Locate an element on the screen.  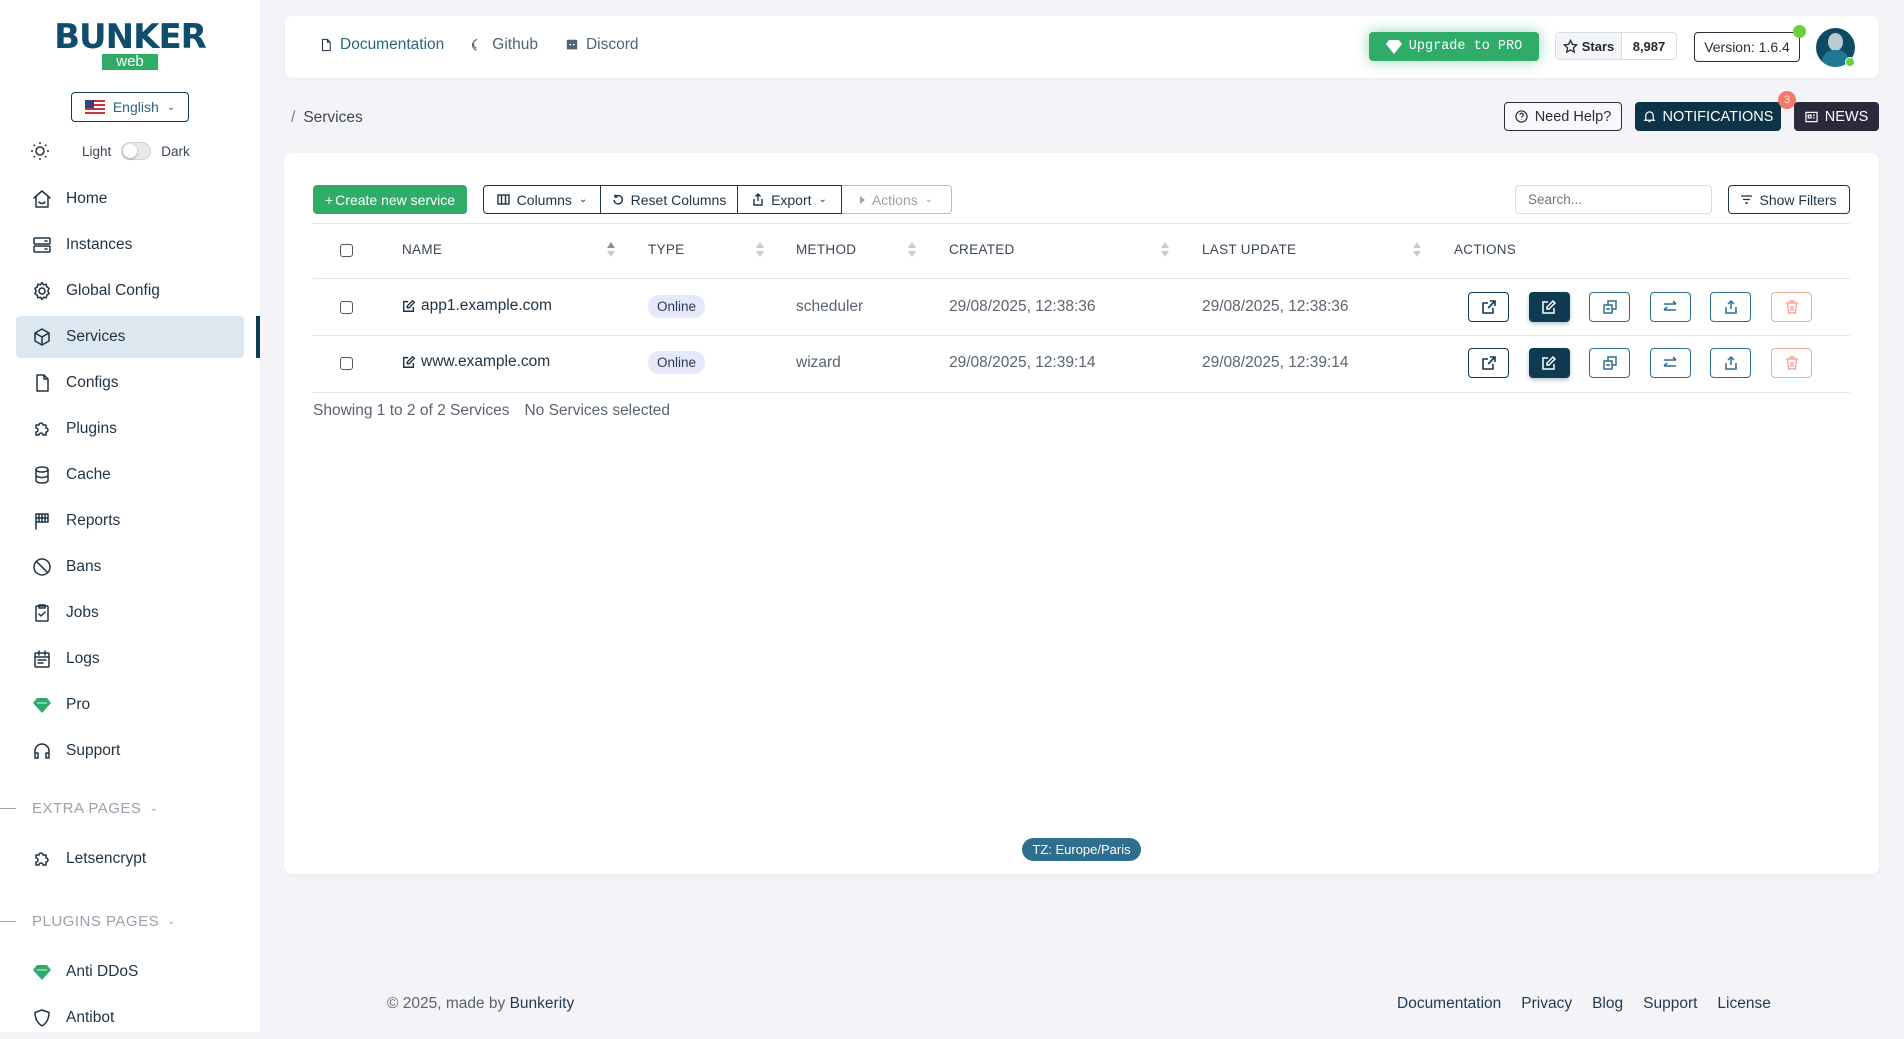
sidebar-item-bans: Bans is located at coordinates (130, 567).